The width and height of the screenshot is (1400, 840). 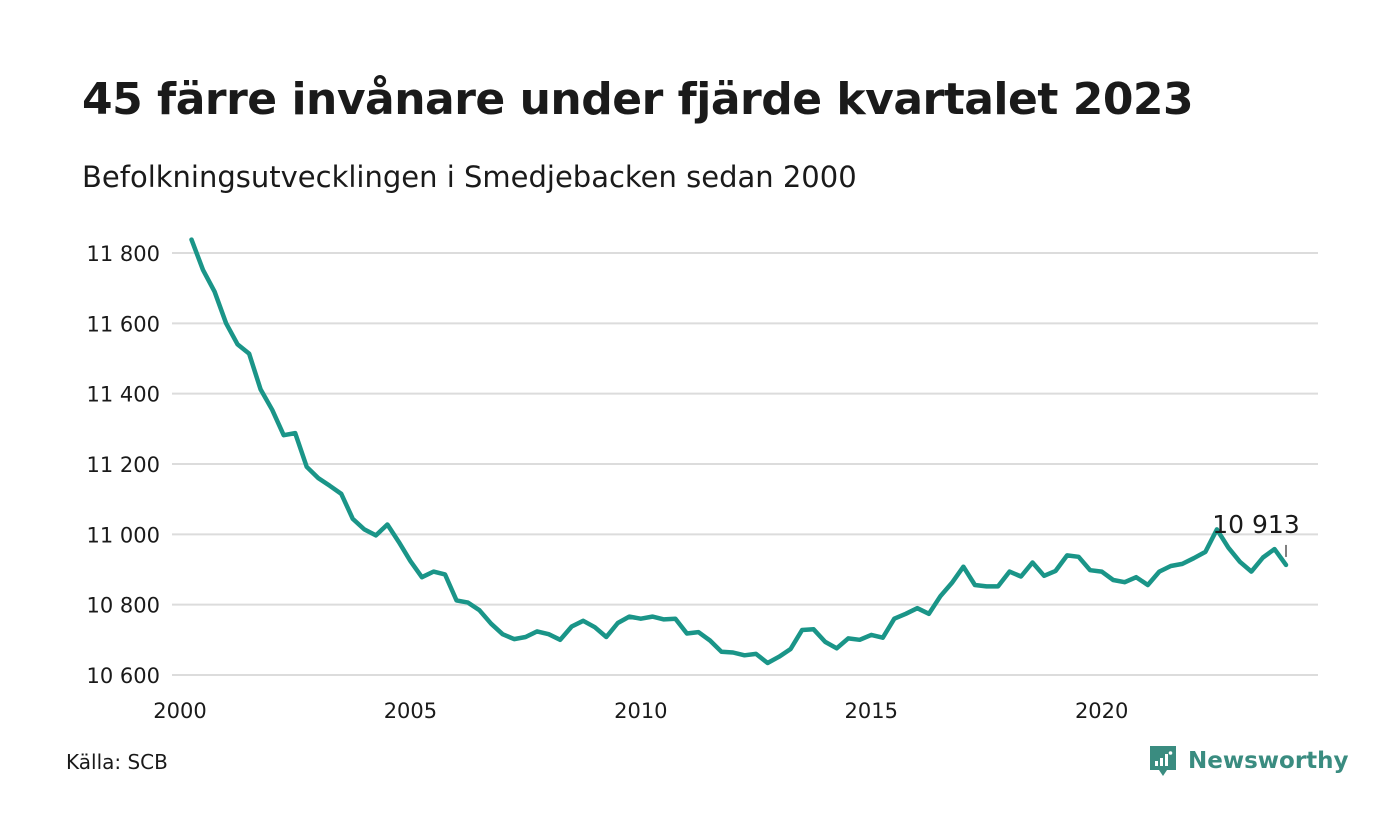 I want to click on y-tick-label: 11 600, so click(x=123, y=324).